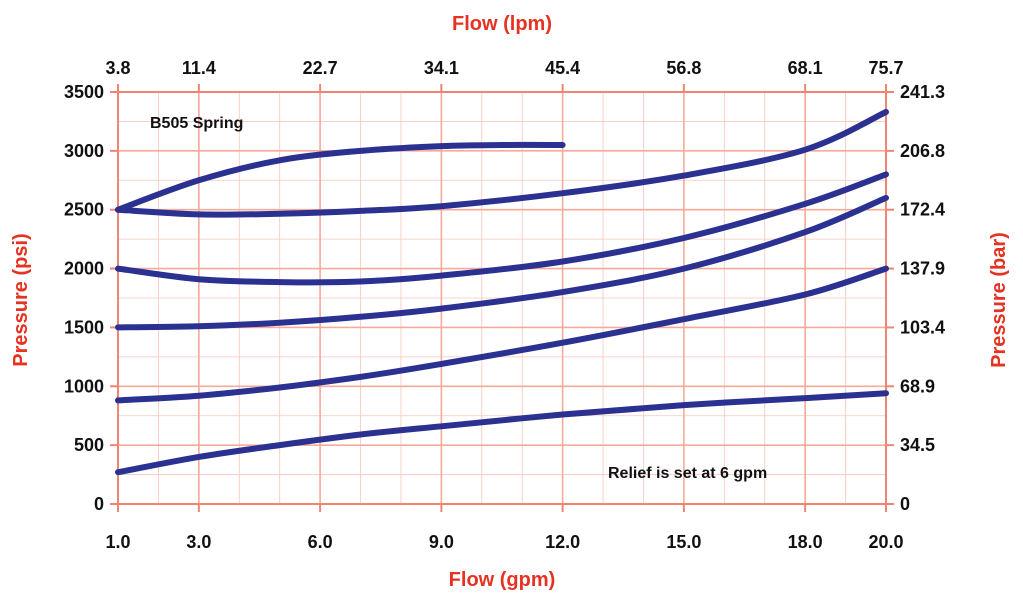 Image resolution: width=1023 pixels, height=596 pixels. I want to click on y-tick-label-left: 1500, so click(84, 327).